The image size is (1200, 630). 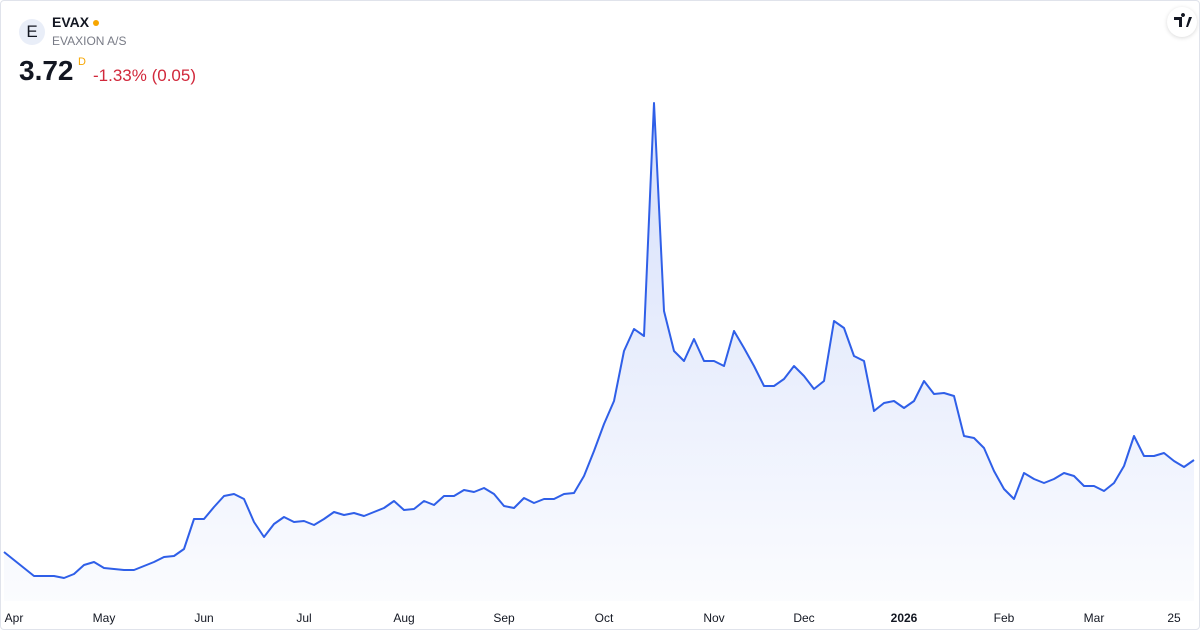 I want to click on x-tick-label: May, so click(x=104, y=618).